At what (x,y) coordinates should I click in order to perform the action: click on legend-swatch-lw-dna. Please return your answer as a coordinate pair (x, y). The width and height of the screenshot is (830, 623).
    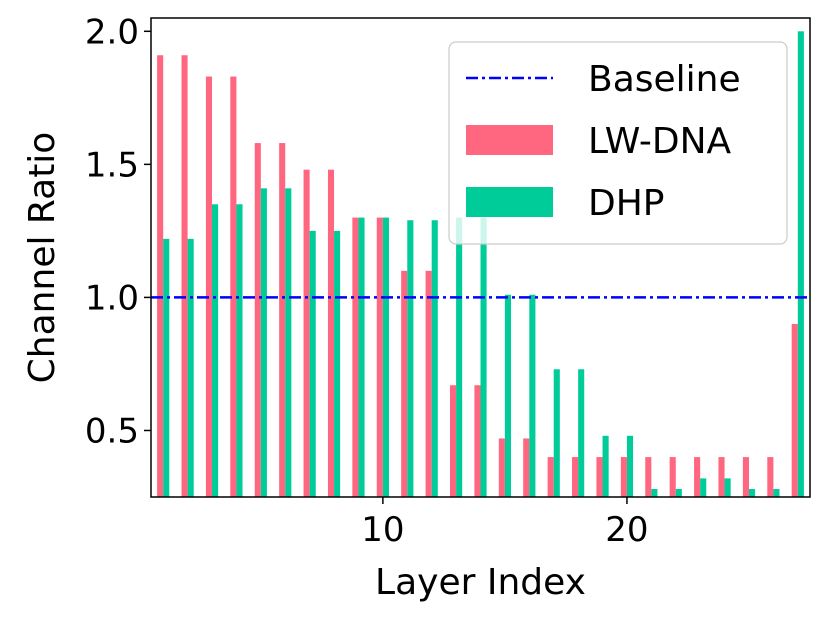
    Looking at the image, I should click on (509, 140).